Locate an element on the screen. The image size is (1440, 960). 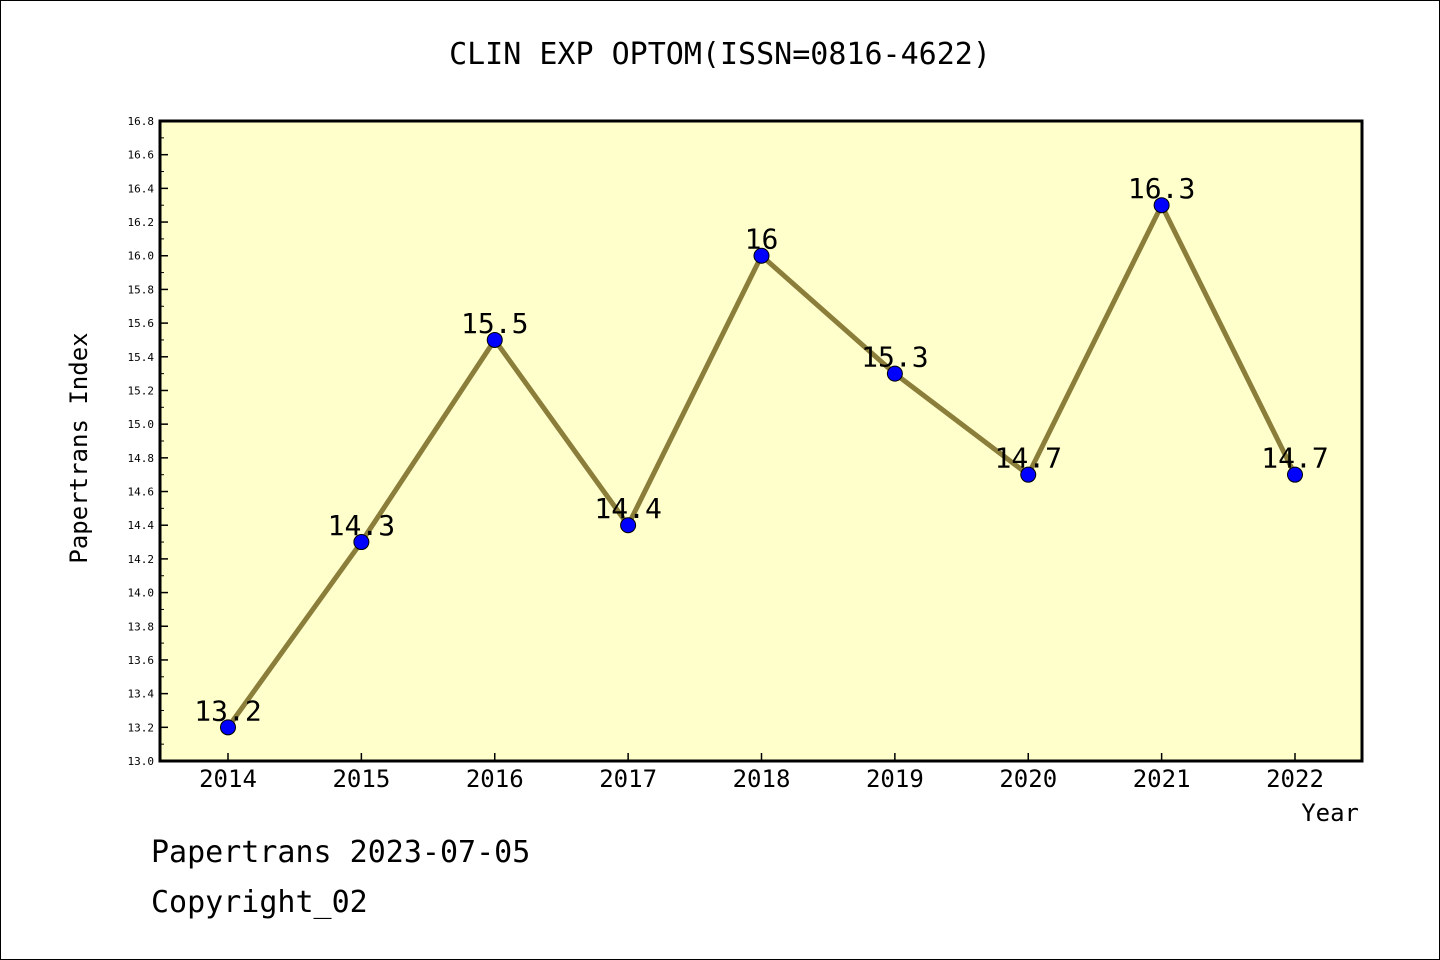
y-axis-label: Papertrans Index is located at coordinates (79, 447).